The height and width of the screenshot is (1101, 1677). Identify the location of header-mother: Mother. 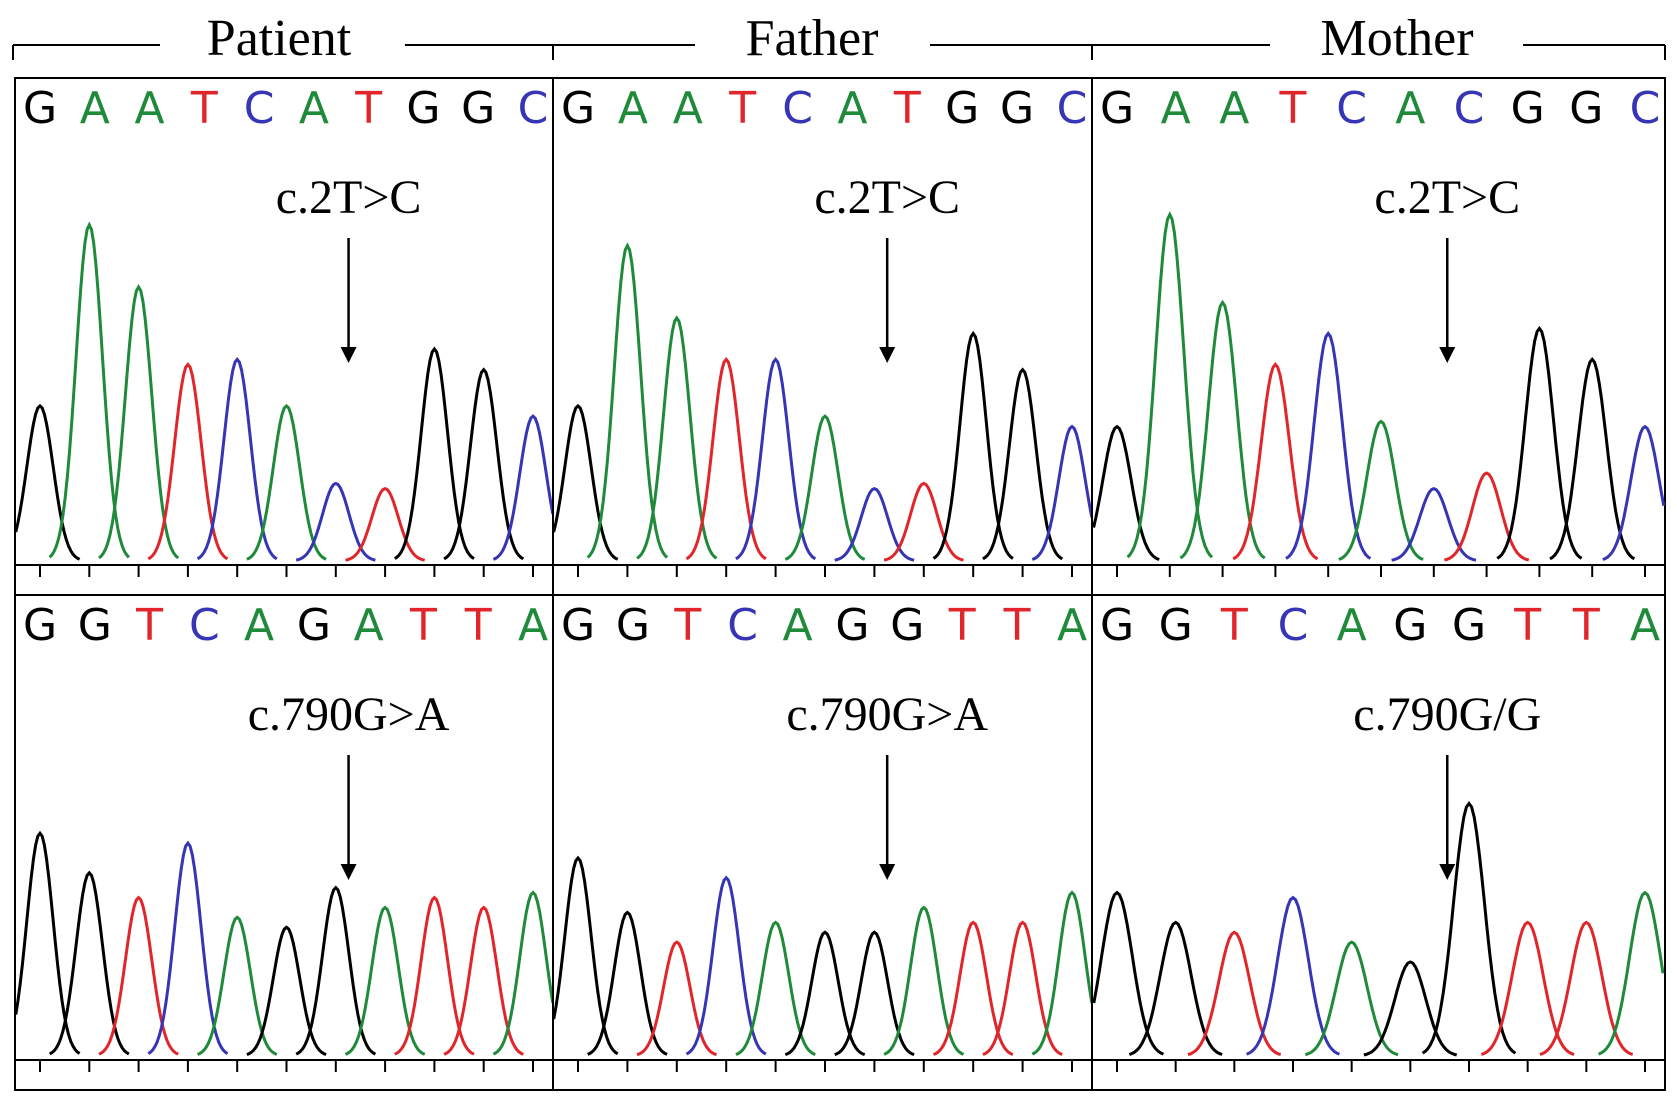
(1396, 38).